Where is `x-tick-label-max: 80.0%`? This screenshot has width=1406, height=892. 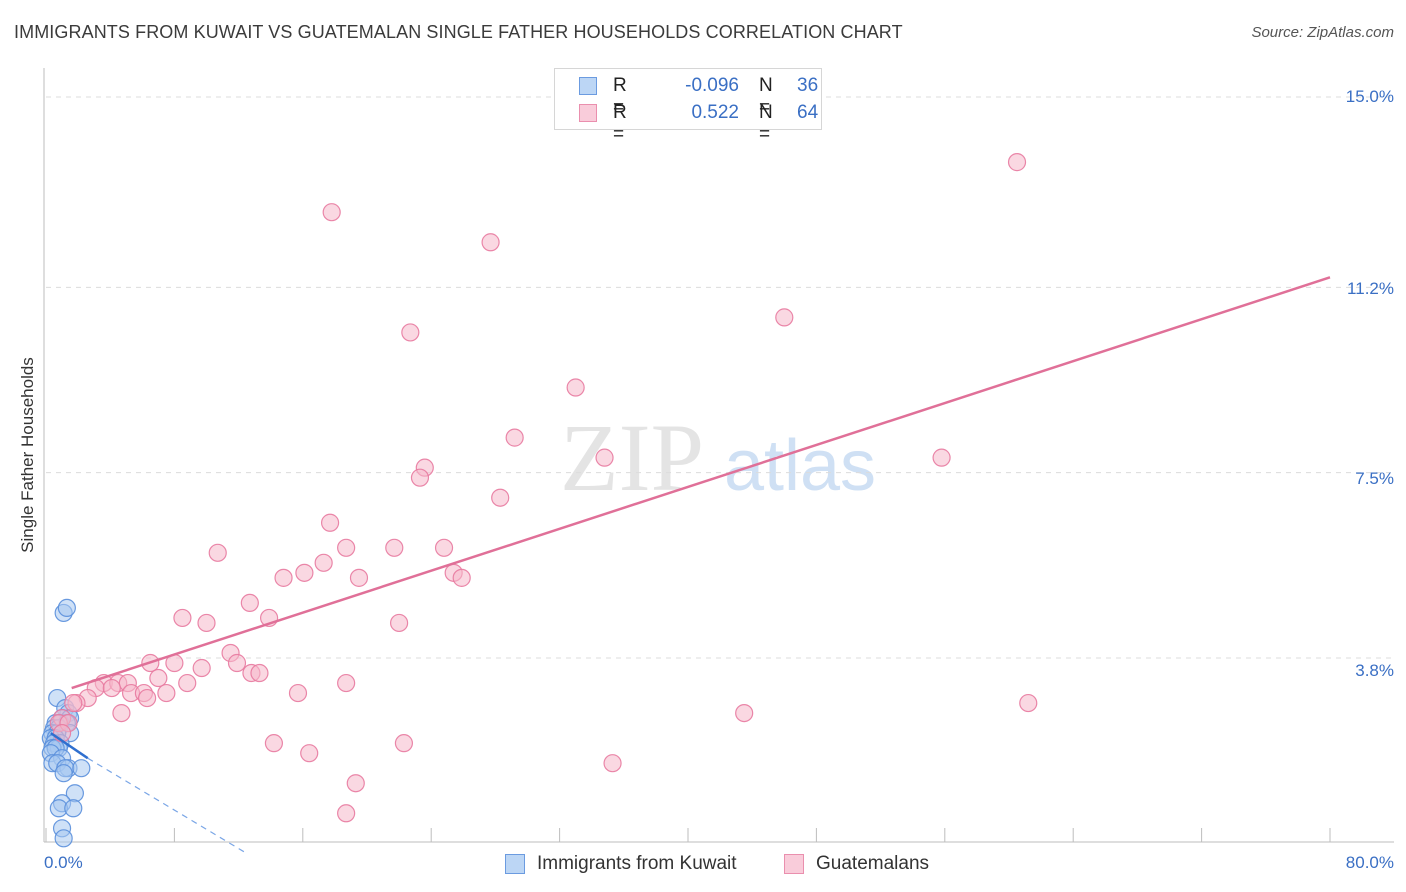 x-tick-label-max: 80.0% is located at coordinates (1369, 862).